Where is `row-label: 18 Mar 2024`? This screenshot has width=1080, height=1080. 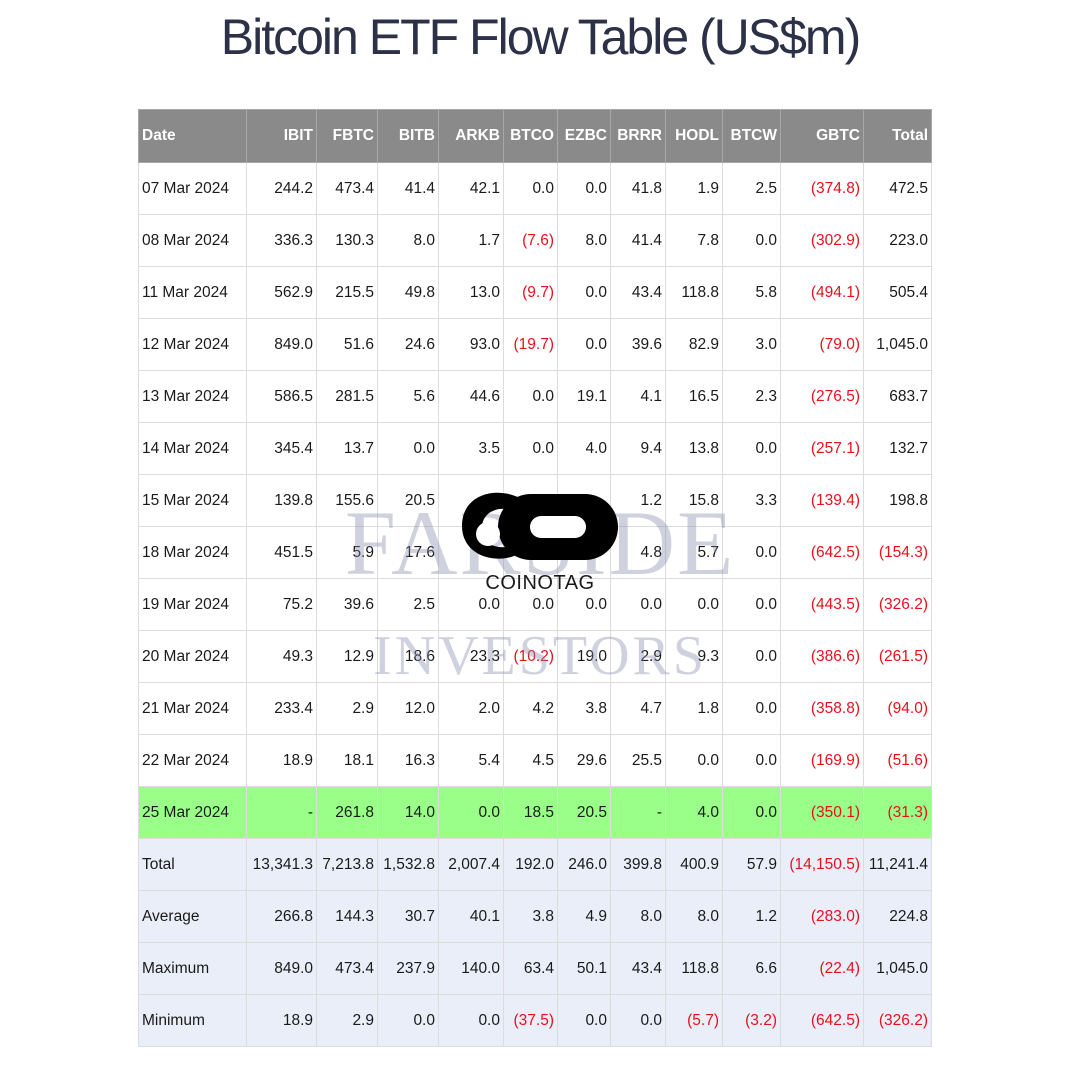 row-label: 18 Mar 2024 is located at coordinates (192, 552).